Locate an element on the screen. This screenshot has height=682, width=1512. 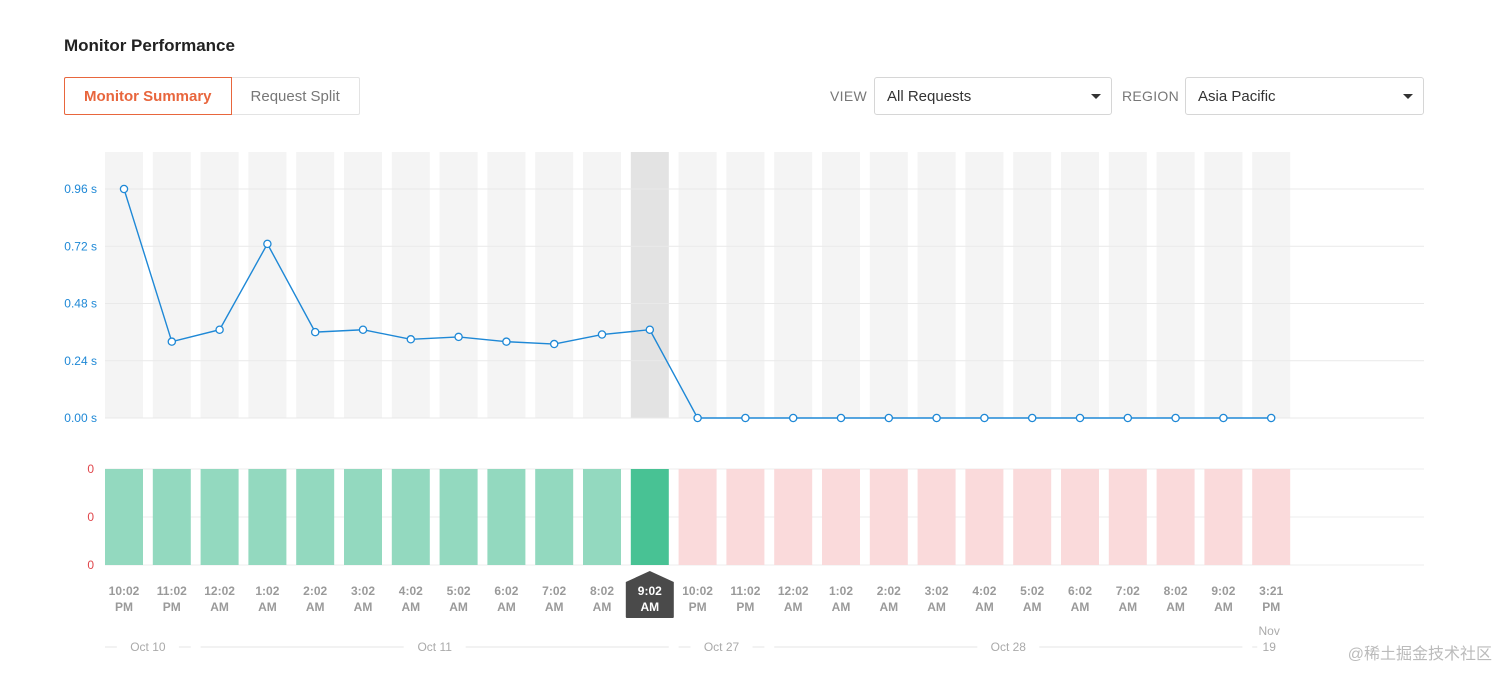
x-tick-label: 4:02 is located at coordinates (411, 591).